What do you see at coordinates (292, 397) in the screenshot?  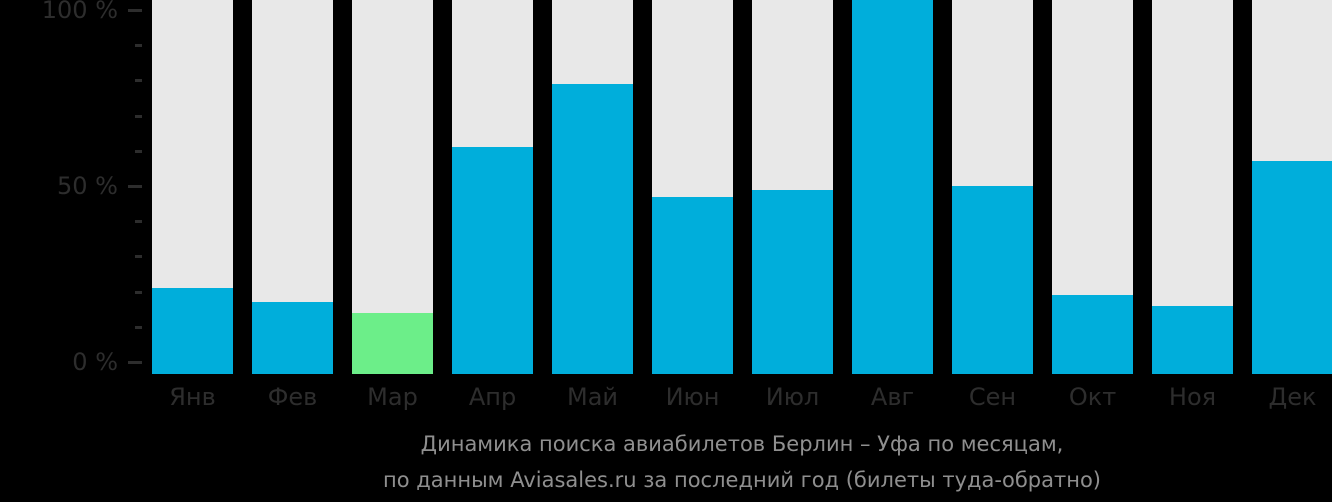 I see `x-tick-label: Фев` at bounding box center [292, 397].